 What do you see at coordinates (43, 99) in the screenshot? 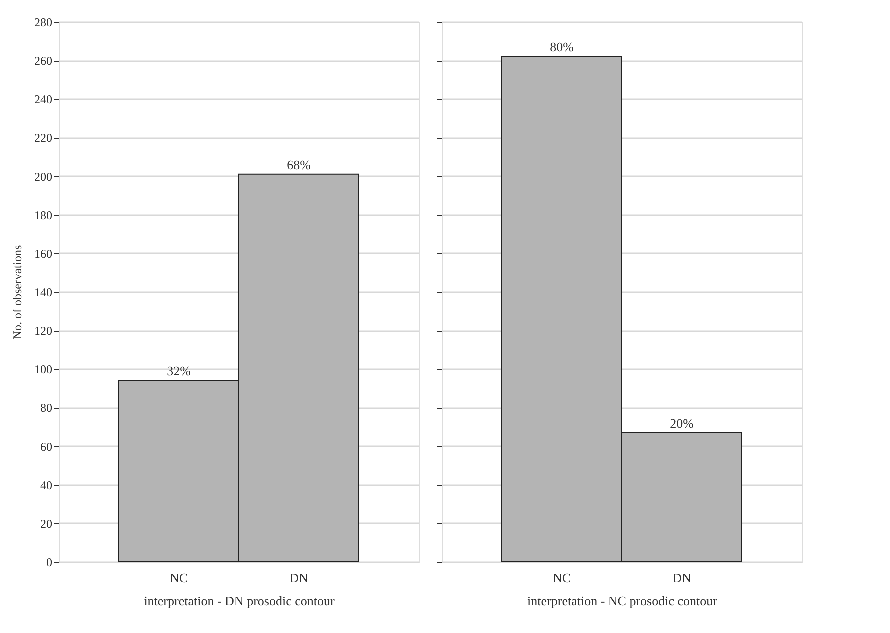
I see `y-tick-label: 240` at bounding box center [43, 99].